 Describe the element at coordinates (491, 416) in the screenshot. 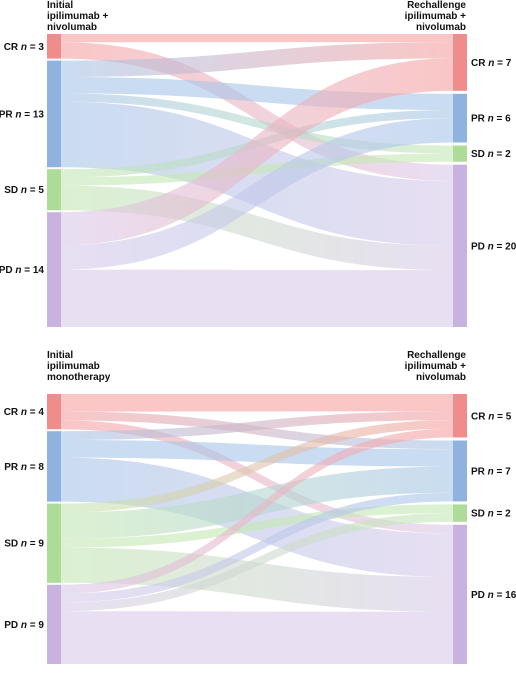

I see `right-node-label-cr: CR n = 5` at that location.